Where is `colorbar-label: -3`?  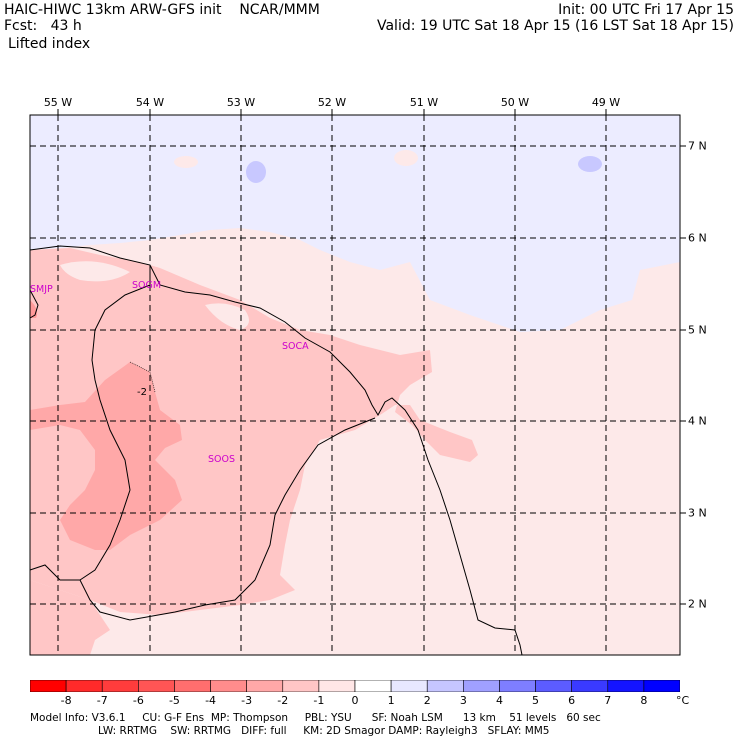 colorbar-label: -3 is located at coordinates (247, 700).